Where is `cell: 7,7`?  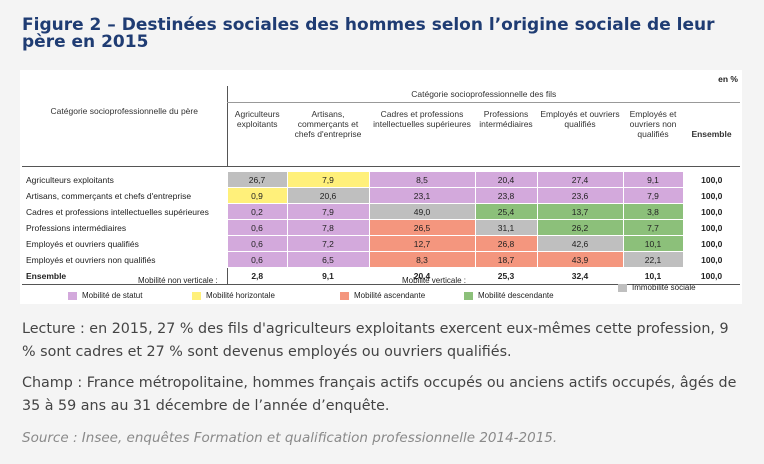 cell: 7,7 is located at coordinates (652, 227).